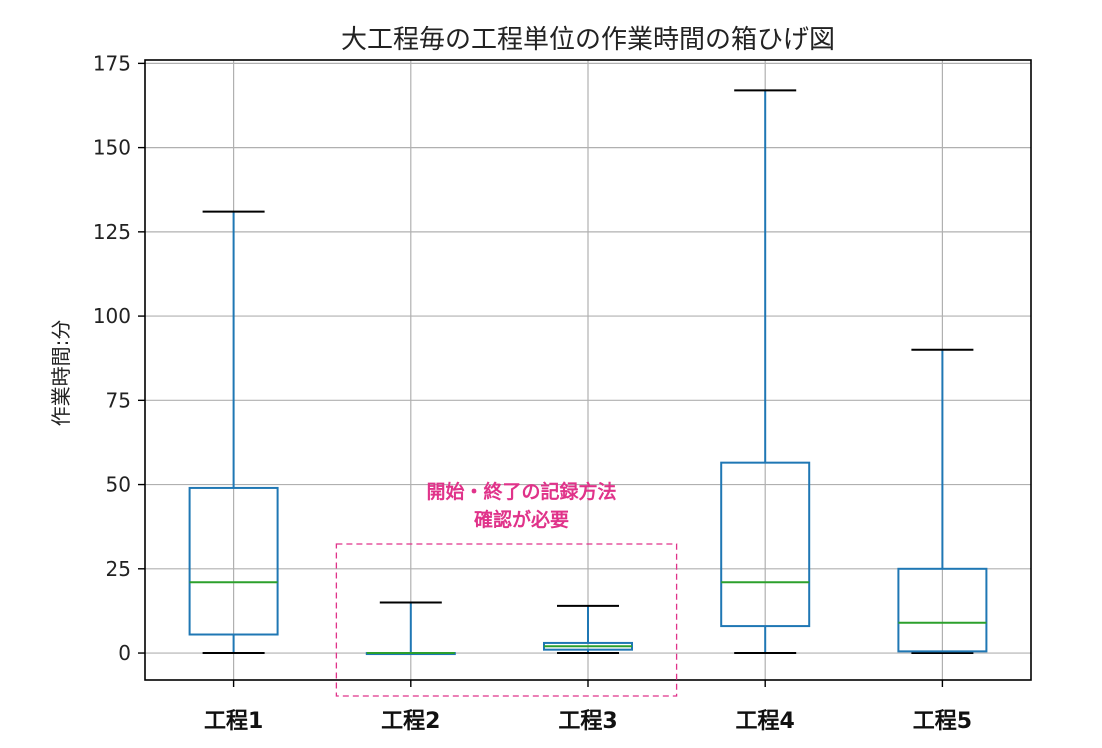 This screenshot has width=1102, height=748. What do you see at coordinates (118, 400) in the screenshot?
I see `y-tick-label: 75` at bounding box center [118, 400].